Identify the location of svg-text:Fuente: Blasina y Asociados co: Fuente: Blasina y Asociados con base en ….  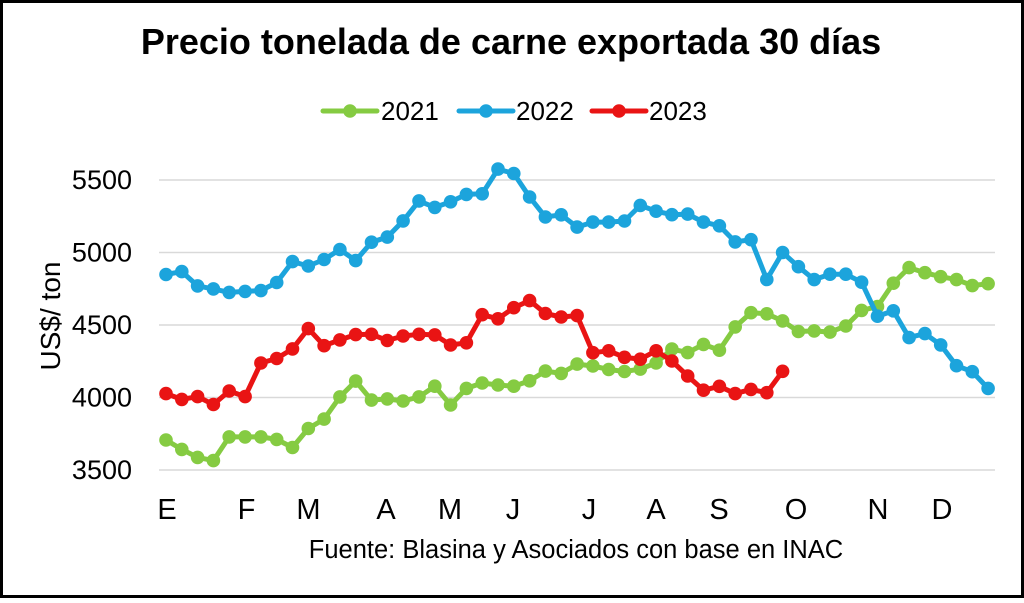
(576, 550).